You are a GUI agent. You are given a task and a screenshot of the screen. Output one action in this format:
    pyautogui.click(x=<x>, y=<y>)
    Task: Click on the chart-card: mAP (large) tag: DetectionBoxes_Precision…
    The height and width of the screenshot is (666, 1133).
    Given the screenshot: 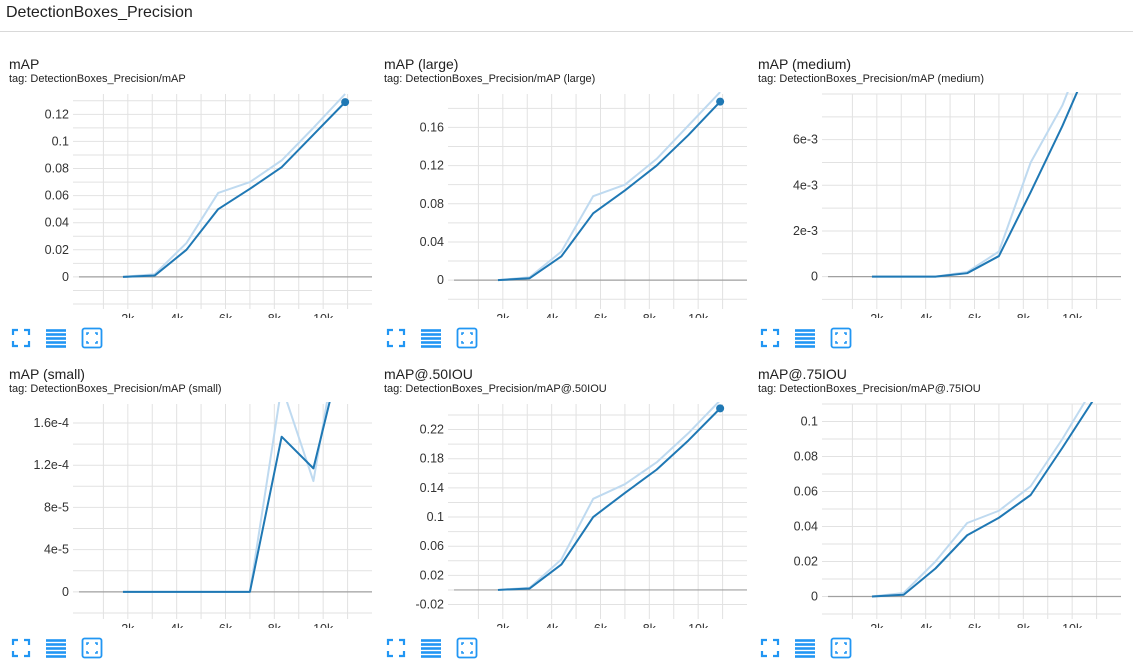 What is the action you would take?
    pyautogui.click(x=568, y=206)
    